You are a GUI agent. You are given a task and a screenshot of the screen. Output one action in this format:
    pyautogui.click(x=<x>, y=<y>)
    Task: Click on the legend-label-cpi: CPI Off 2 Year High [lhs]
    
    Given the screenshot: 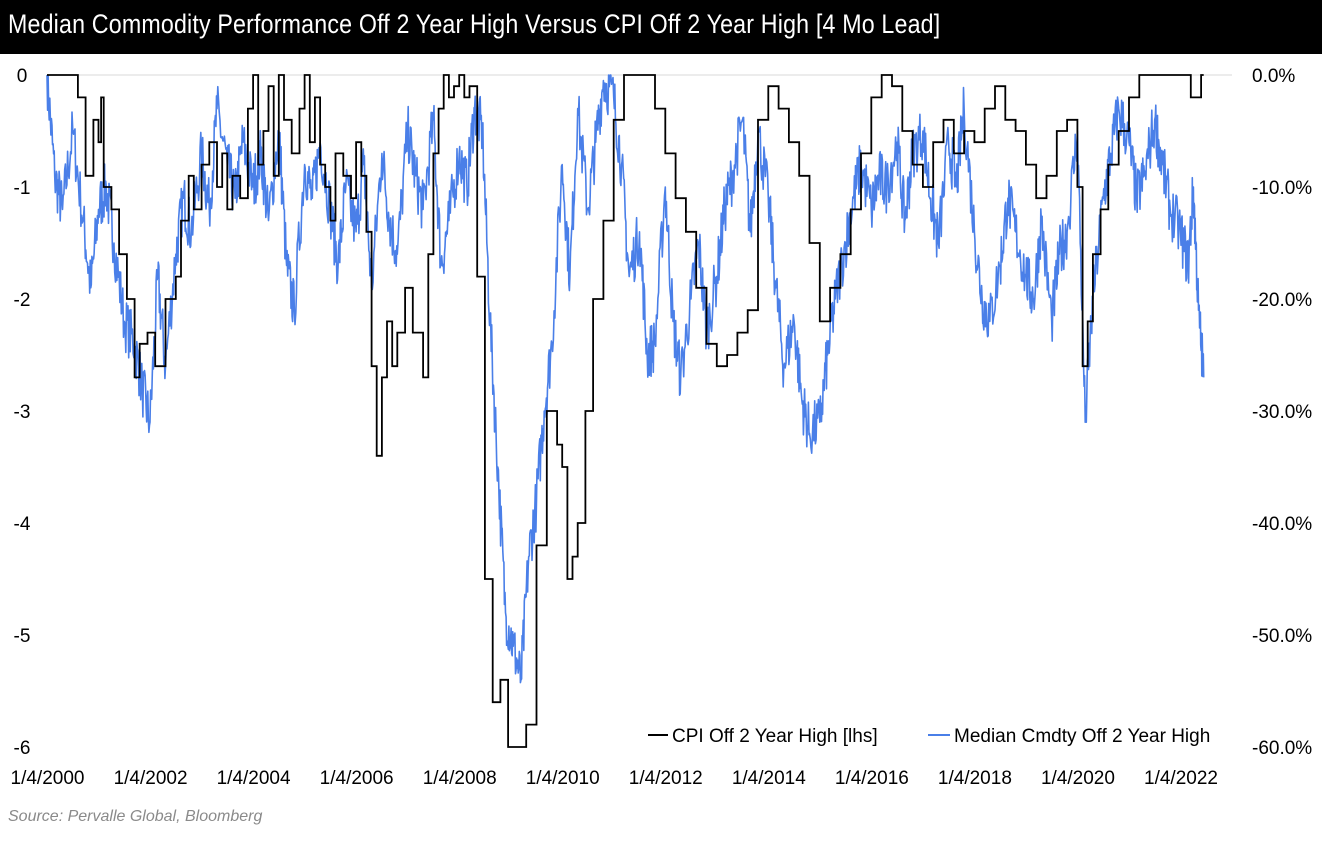 What is the action you would take?
    pyautogui.click(x=775, y=736)
    